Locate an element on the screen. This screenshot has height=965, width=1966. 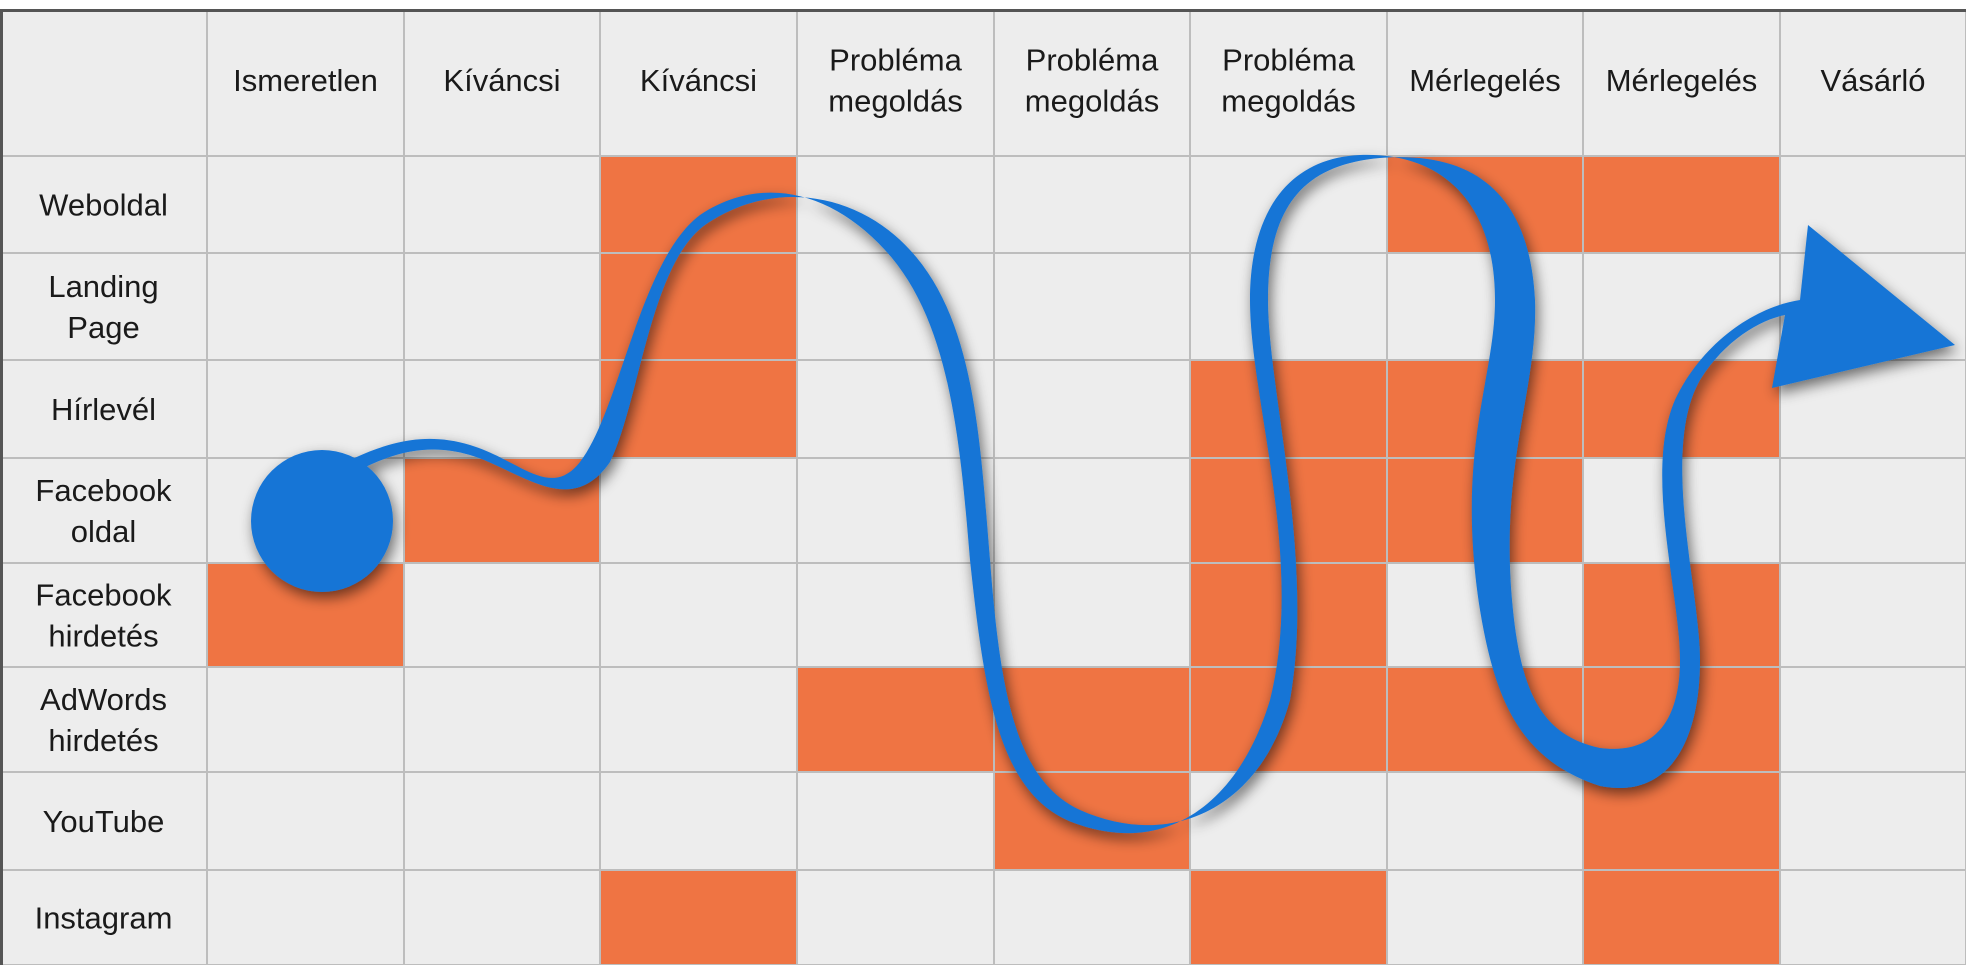
row-header-label-line: Hírlevél is located at coordinates (103, 409).